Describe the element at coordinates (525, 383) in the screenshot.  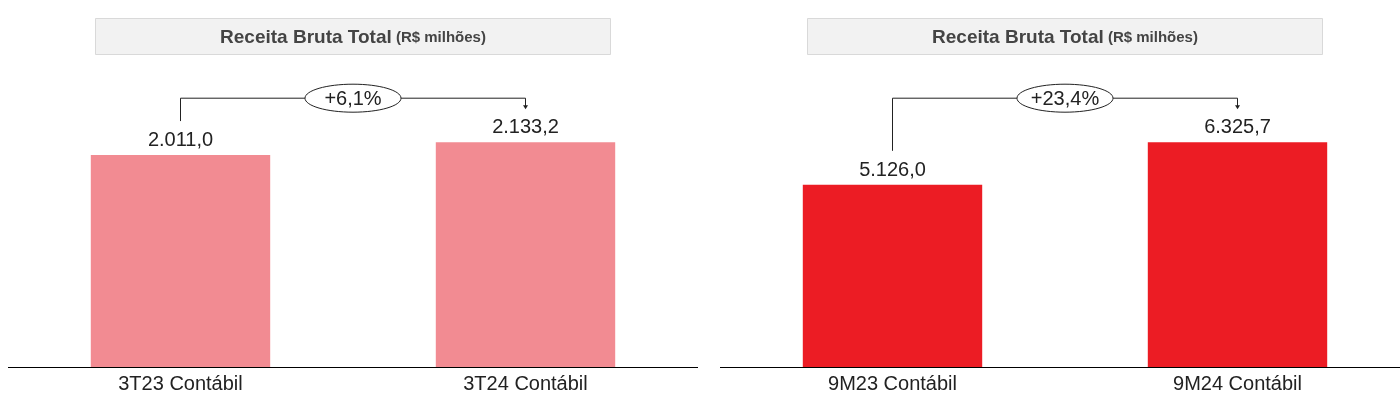
I see `x-tick-label: 3T24 Contábil` at that location.